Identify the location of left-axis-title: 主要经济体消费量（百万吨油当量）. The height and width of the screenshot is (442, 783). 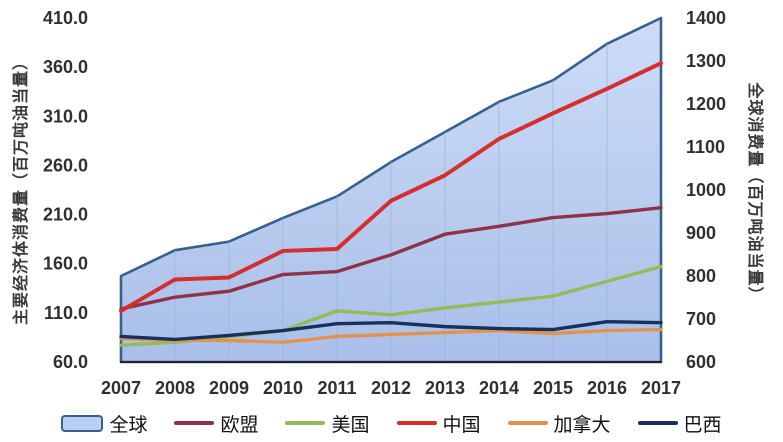
(21, 189).